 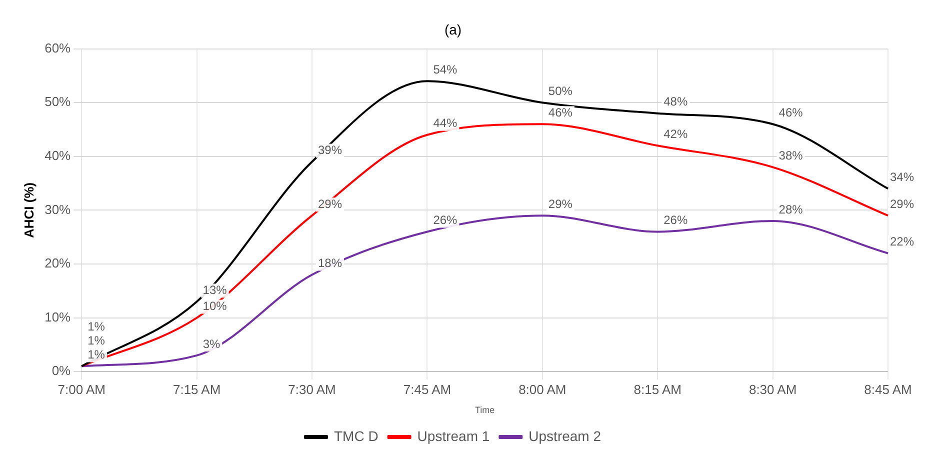 I want to click on data-label: 44%, so click(x=445, y=123).